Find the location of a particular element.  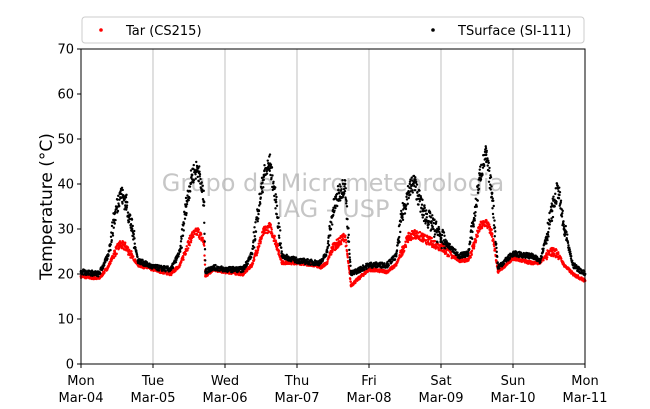

legend: Tar (CS215) TSurface (SI-111) is located at coordinates (333, 30).